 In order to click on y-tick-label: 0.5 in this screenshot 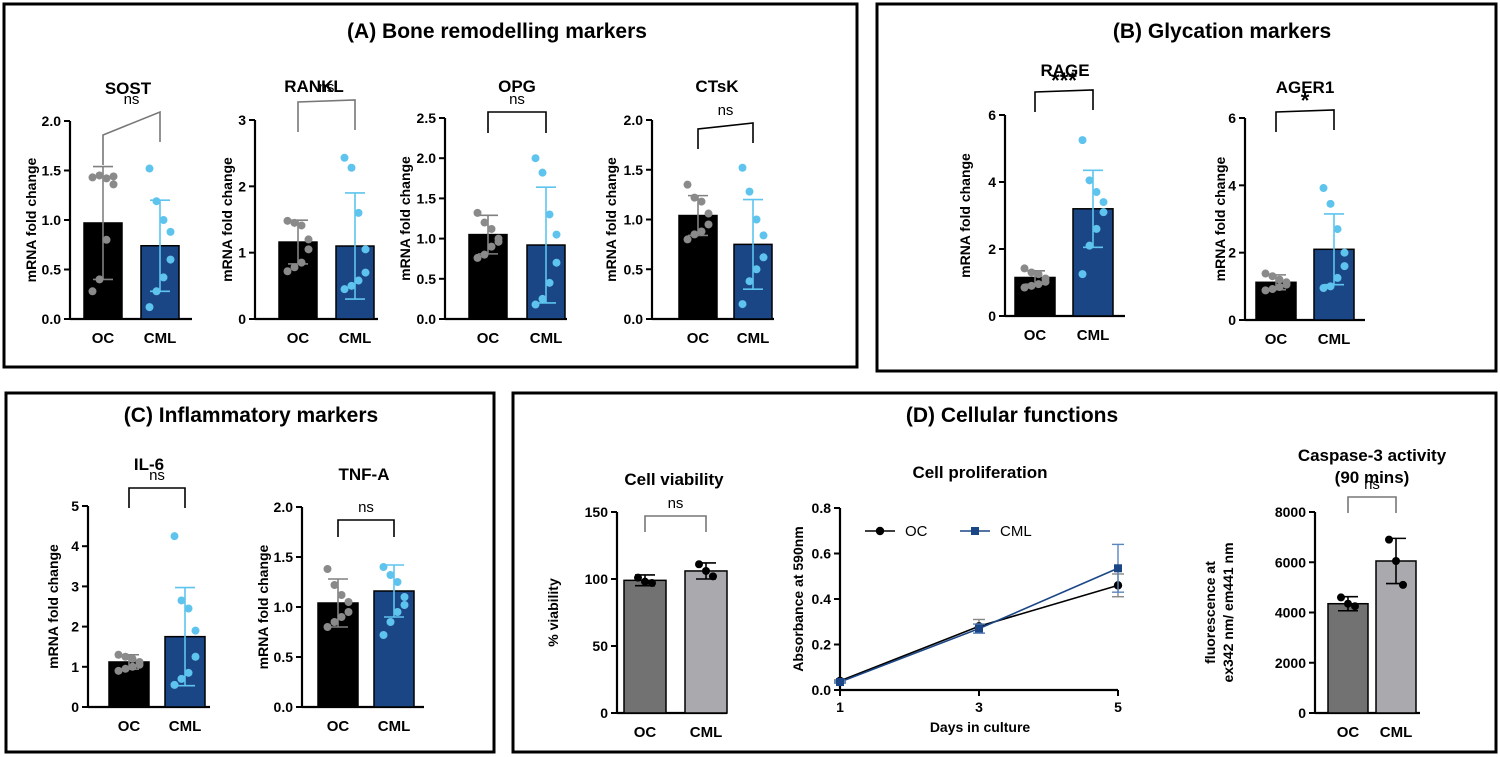, I will do `click(52, 270)`.